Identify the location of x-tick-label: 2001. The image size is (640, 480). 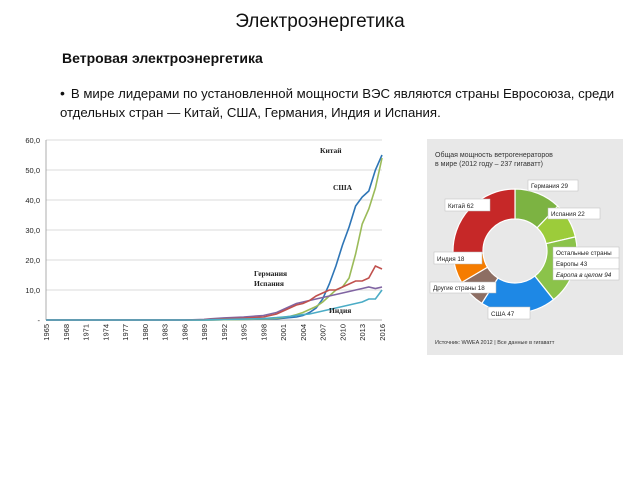
(283, 332).